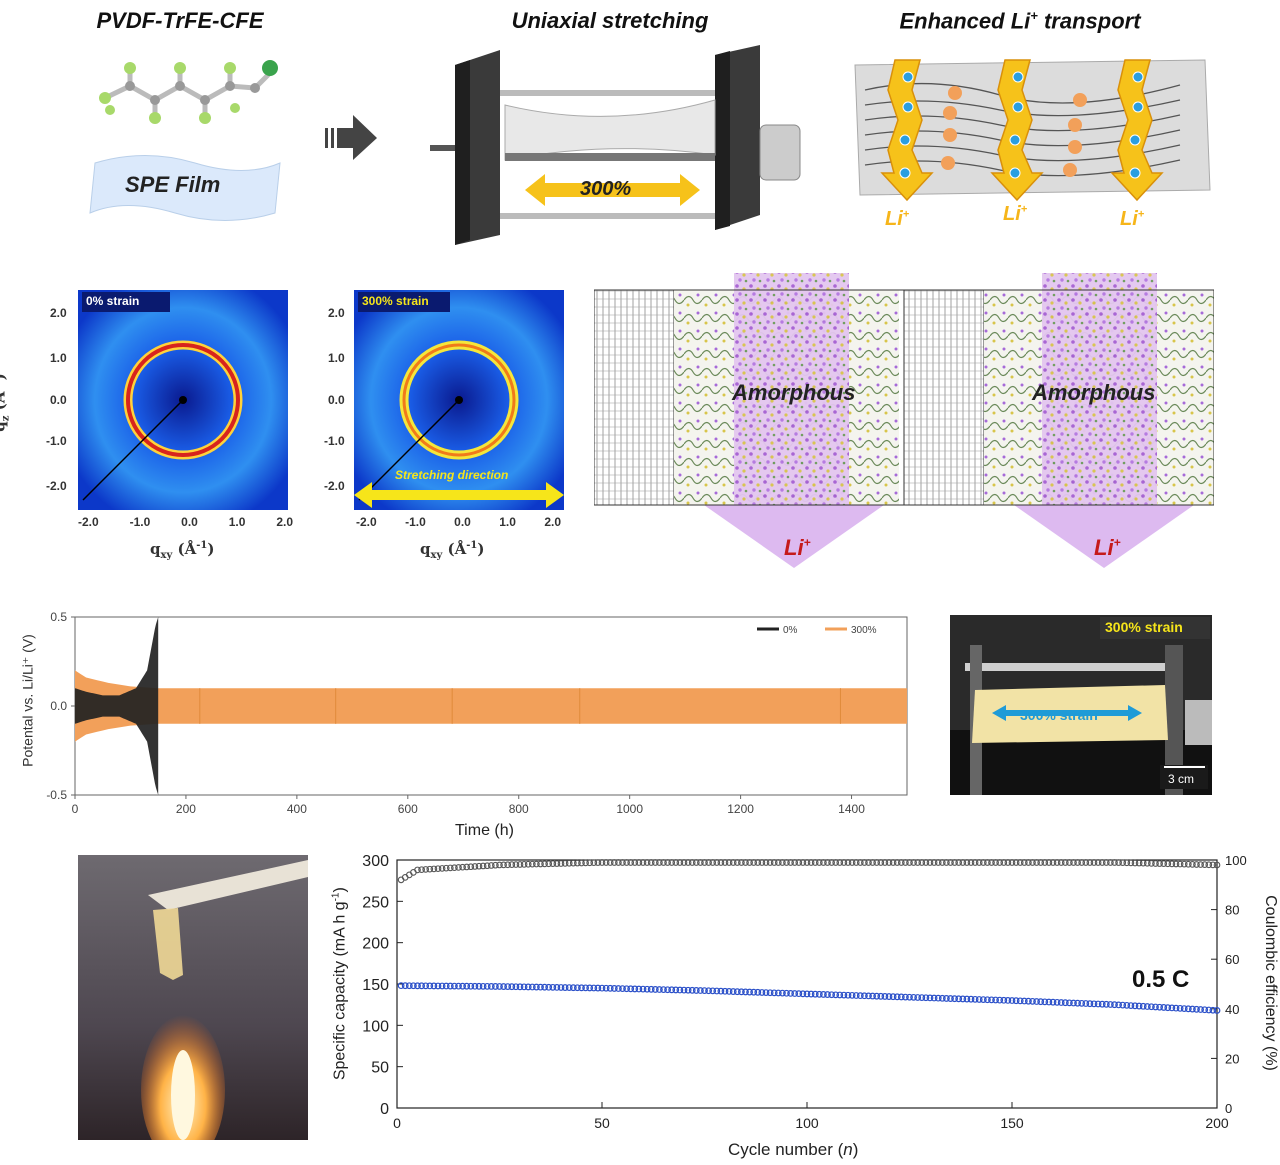  I want to click on ytick: 0.0, so click(336, 400).